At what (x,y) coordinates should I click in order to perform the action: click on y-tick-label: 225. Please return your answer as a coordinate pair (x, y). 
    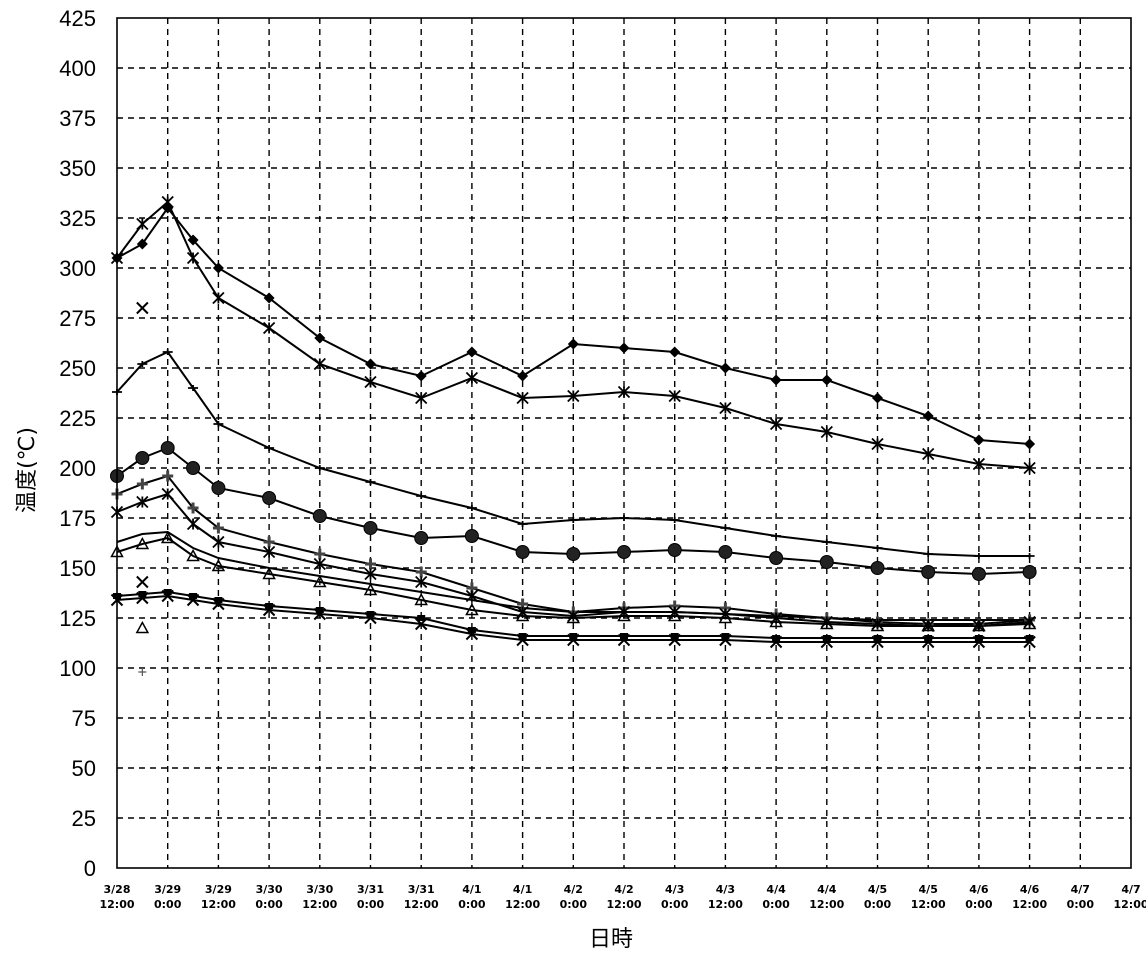
    Looking at the image, I should click on (77, 418).